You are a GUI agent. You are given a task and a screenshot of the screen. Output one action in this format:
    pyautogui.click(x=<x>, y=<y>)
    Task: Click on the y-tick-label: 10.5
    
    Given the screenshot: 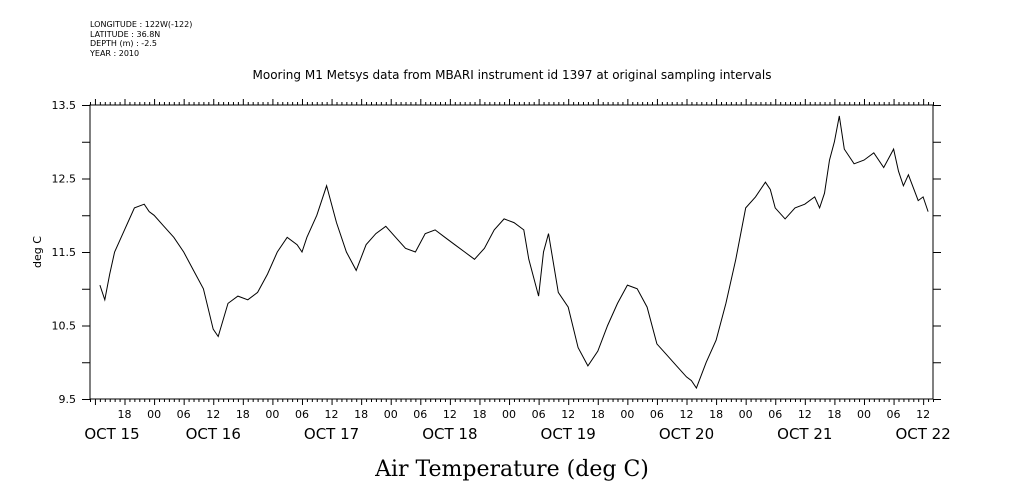 What is the action you would take?
    pyautogui.click(x=64, y=326)
    